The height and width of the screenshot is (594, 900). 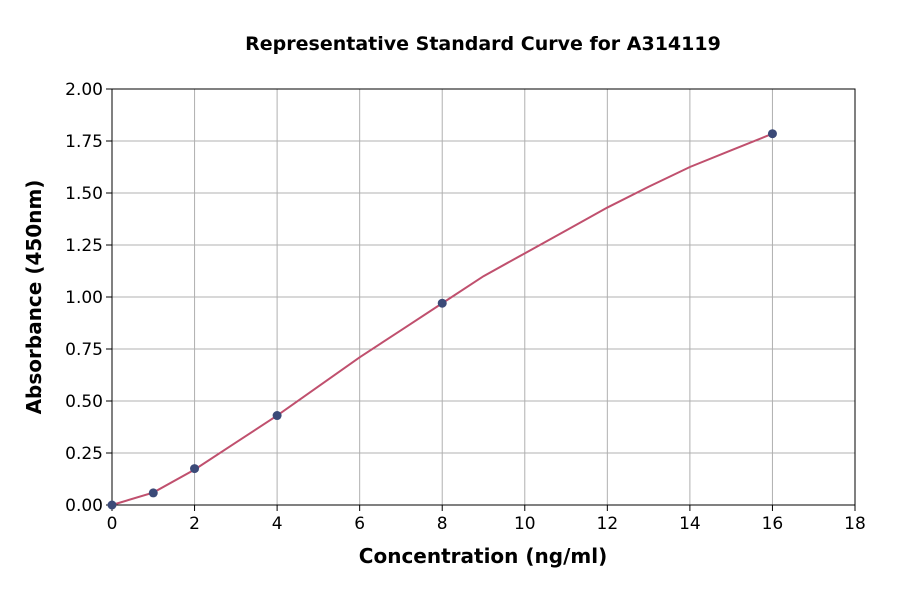 What do you see at coordinates (84, 350) in the screenshot?
I see `y-tick-label: 0.75` at bounding box center [84, 350].